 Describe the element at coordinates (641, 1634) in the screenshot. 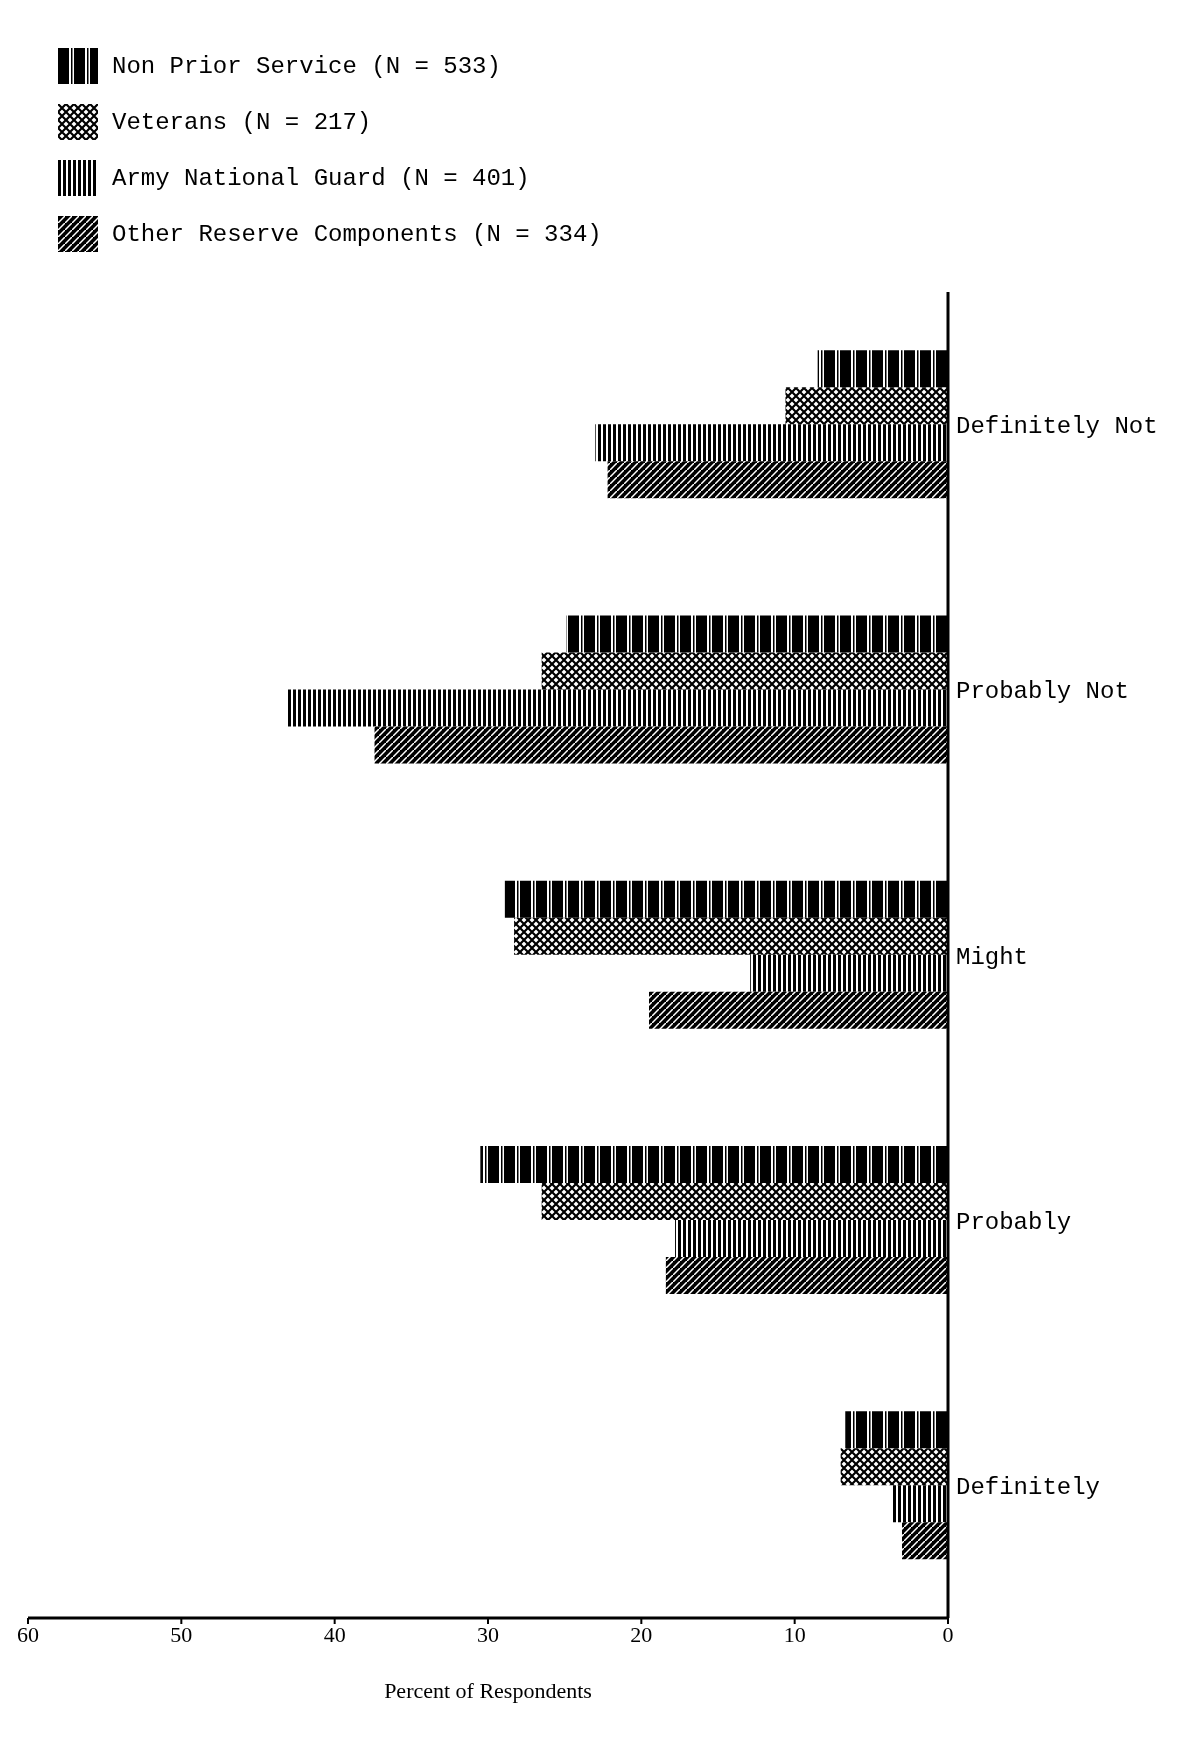

I see `x-tick-label: 20` at that location.